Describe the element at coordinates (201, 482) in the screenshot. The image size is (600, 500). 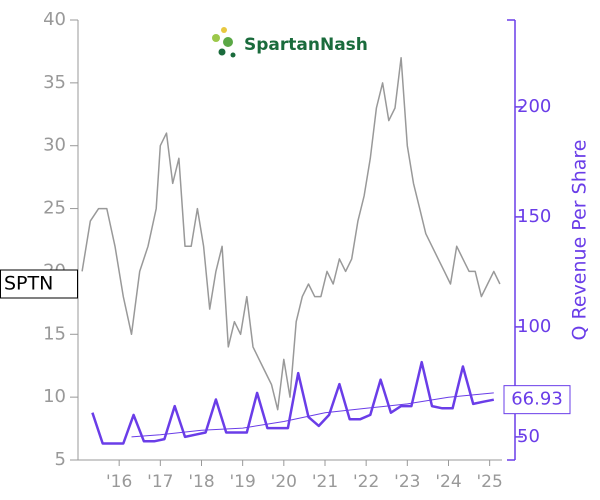
I see `x-tick-label: '18` at that location.